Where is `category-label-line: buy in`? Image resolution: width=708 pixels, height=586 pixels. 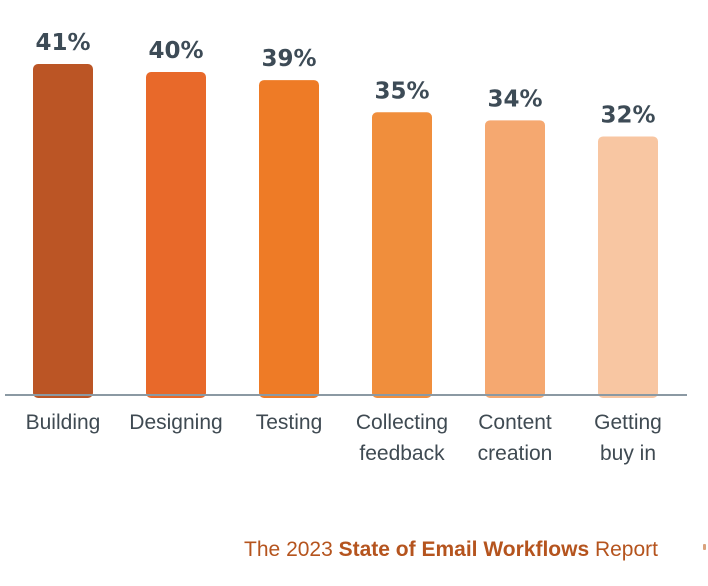 category-label-line: buy in is located at coordinates (628, 453).